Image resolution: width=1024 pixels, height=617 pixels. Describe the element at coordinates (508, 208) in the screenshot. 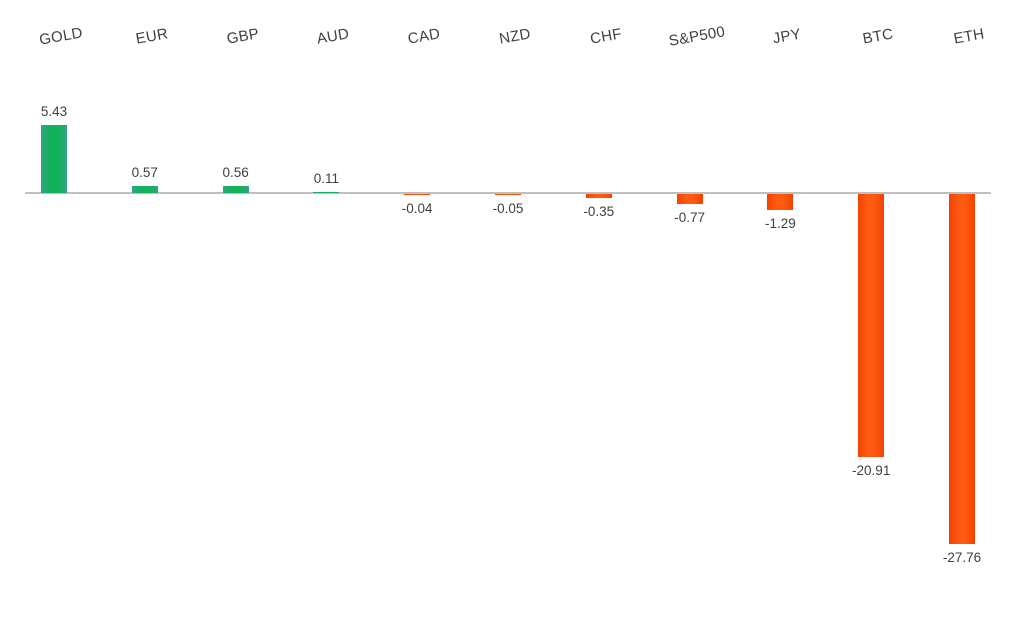

I see `value-label-nzd: -0.05` at that location.